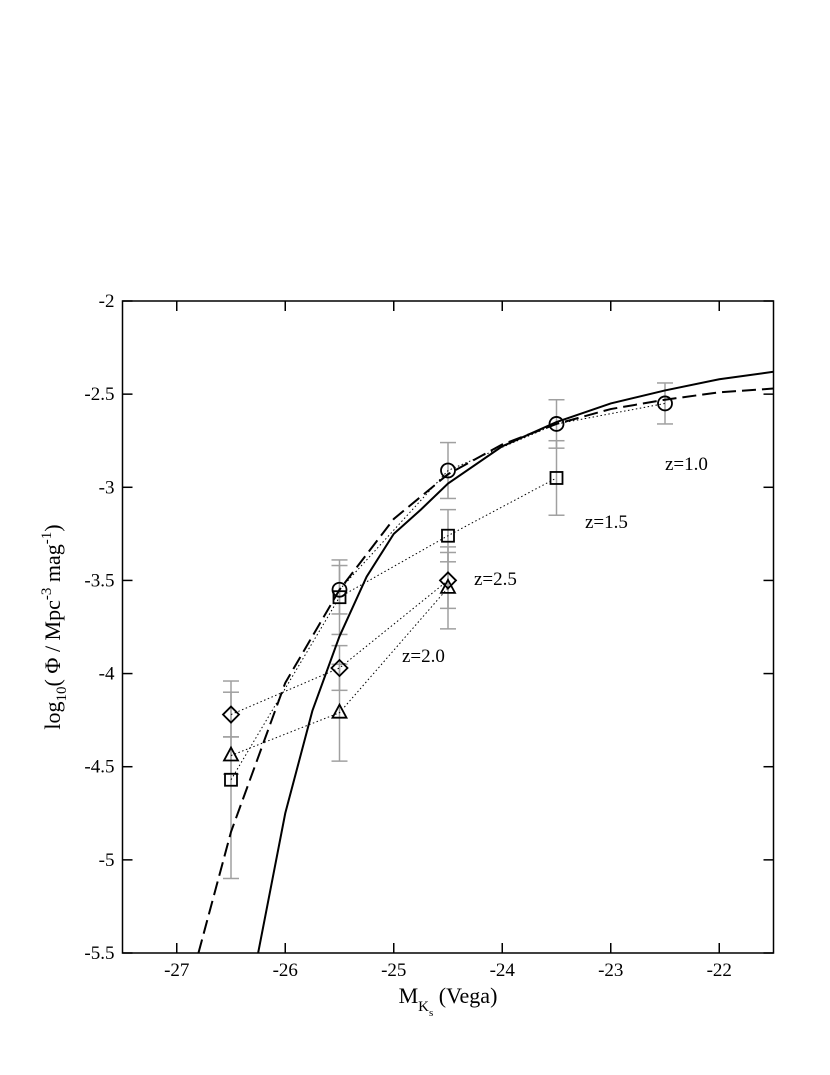  I want to click on series-label: z=2.5, so click(495, 579).